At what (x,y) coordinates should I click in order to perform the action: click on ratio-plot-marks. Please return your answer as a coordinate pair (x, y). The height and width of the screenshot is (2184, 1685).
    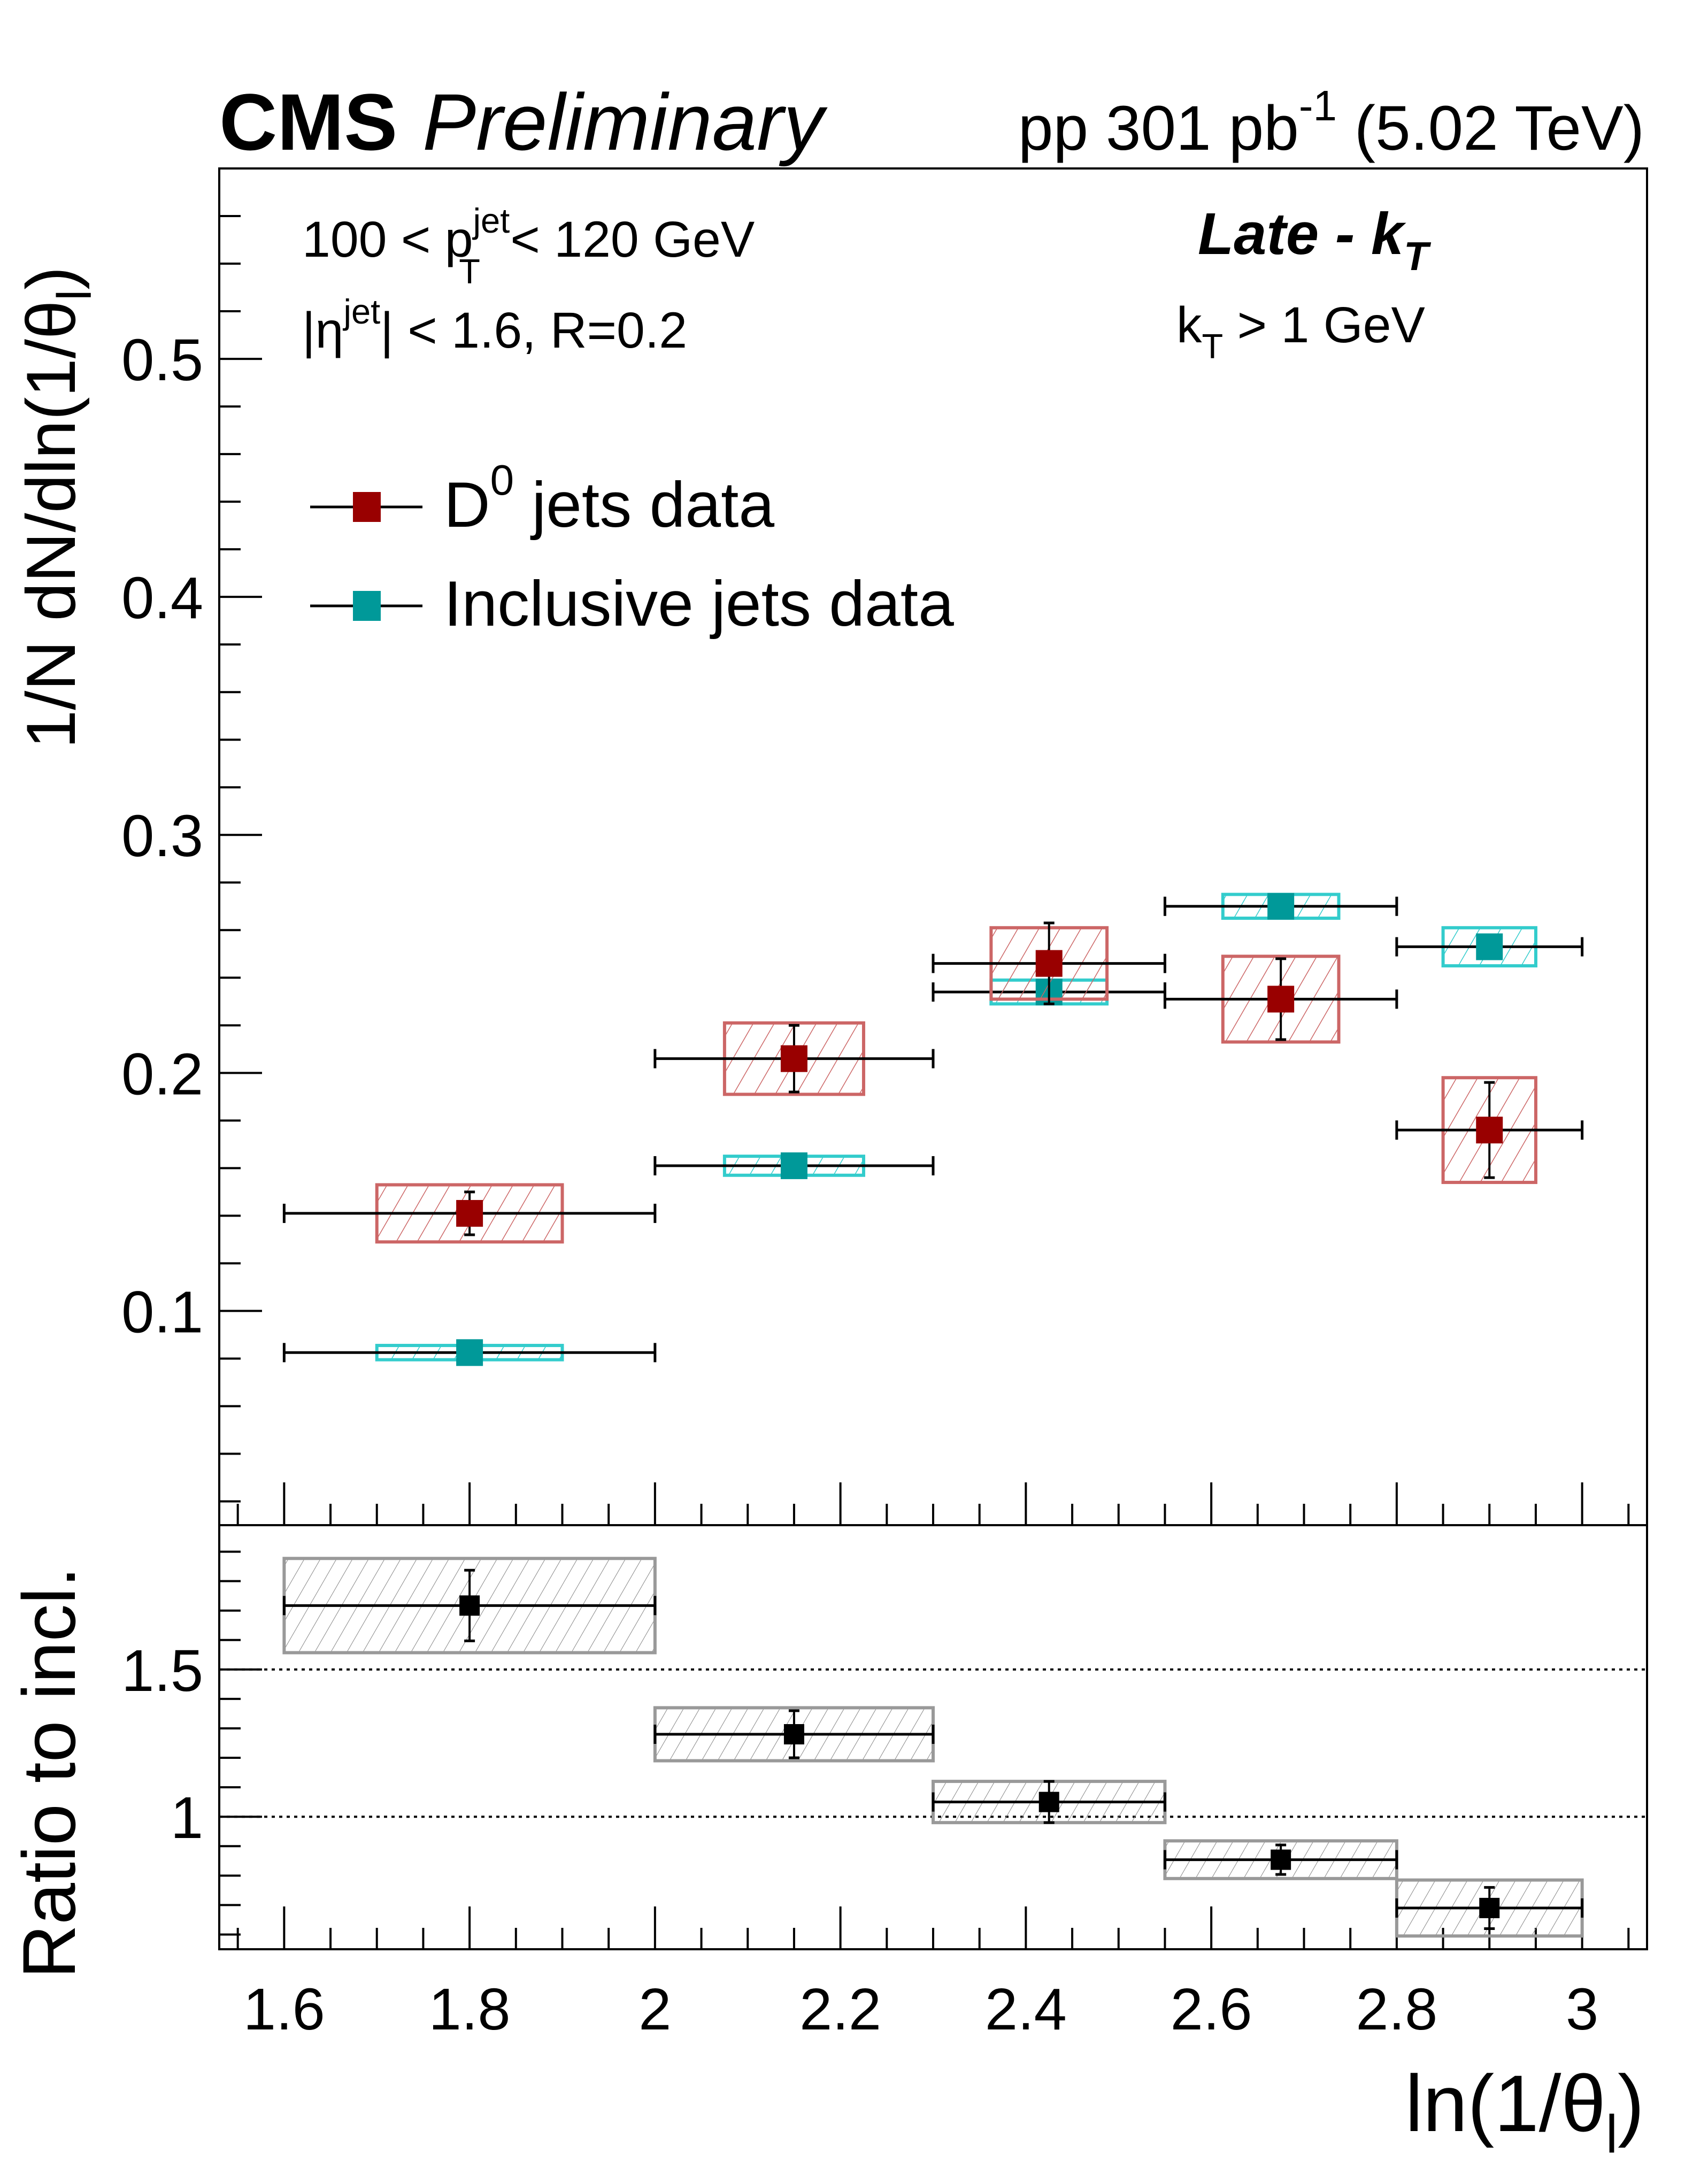
    Looking at the image, I should click on (933, 1747).